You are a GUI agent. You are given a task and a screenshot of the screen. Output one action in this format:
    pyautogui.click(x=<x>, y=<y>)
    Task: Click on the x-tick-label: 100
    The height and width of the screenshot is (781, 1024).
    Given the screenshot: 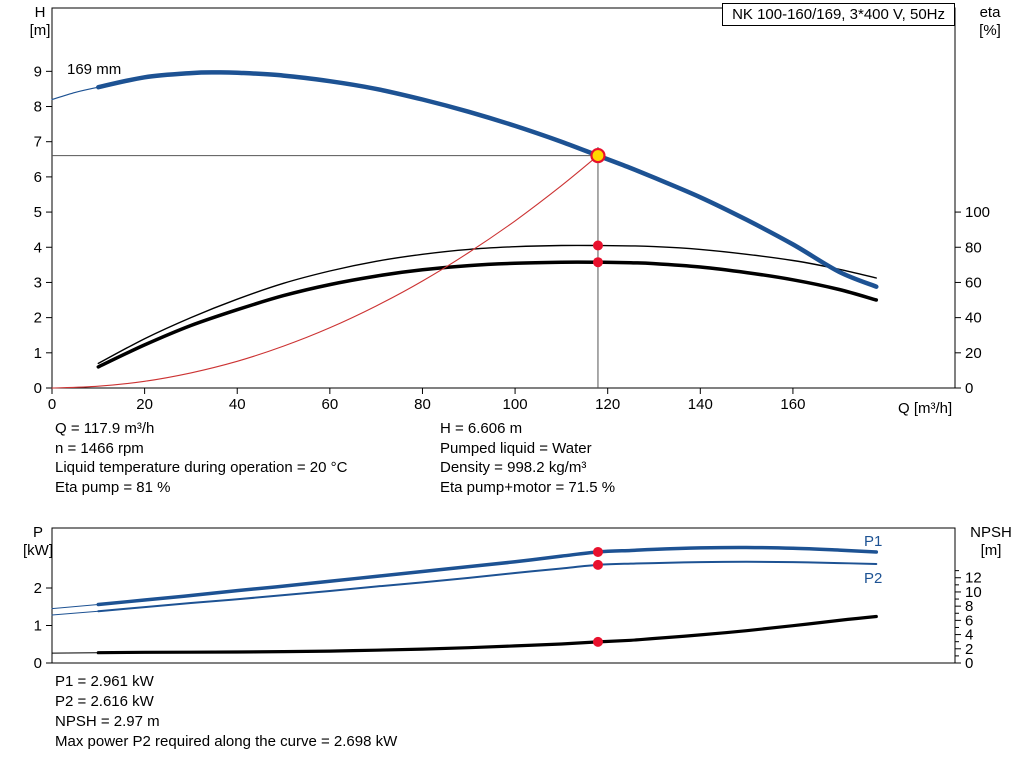 What is the action you would take?
    pyautogui.click(x=515, y=404)
    